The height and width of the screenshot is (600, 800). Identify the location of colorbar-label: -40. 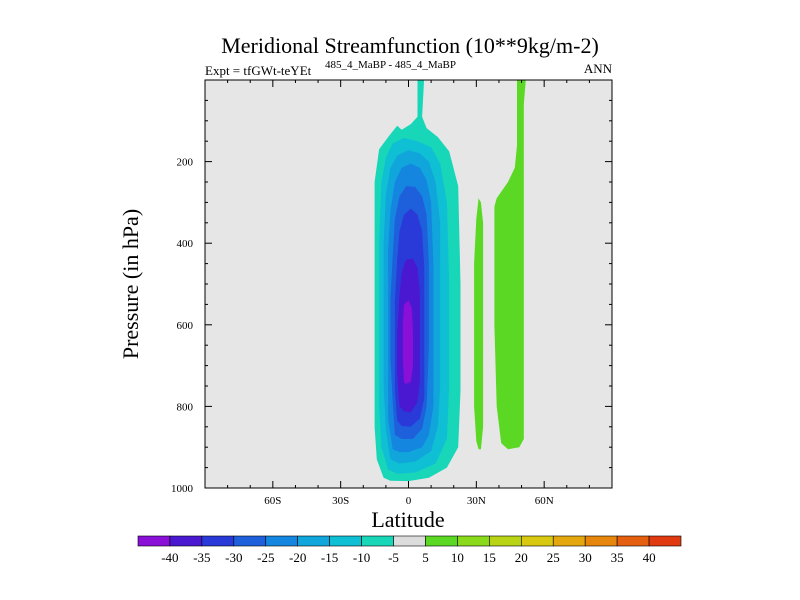
(169, 557).